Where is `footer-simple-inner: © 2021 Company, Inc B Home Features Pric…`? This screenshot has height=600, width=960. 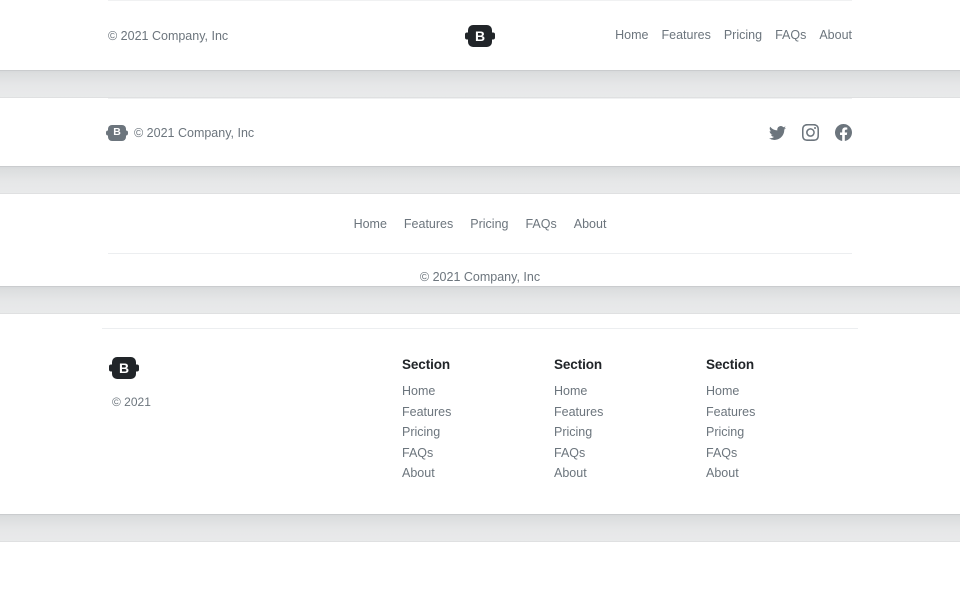 footer-simple-inner: © 2021 Company, Inc B Home Features Pric… is located at coordinates (480, 35).